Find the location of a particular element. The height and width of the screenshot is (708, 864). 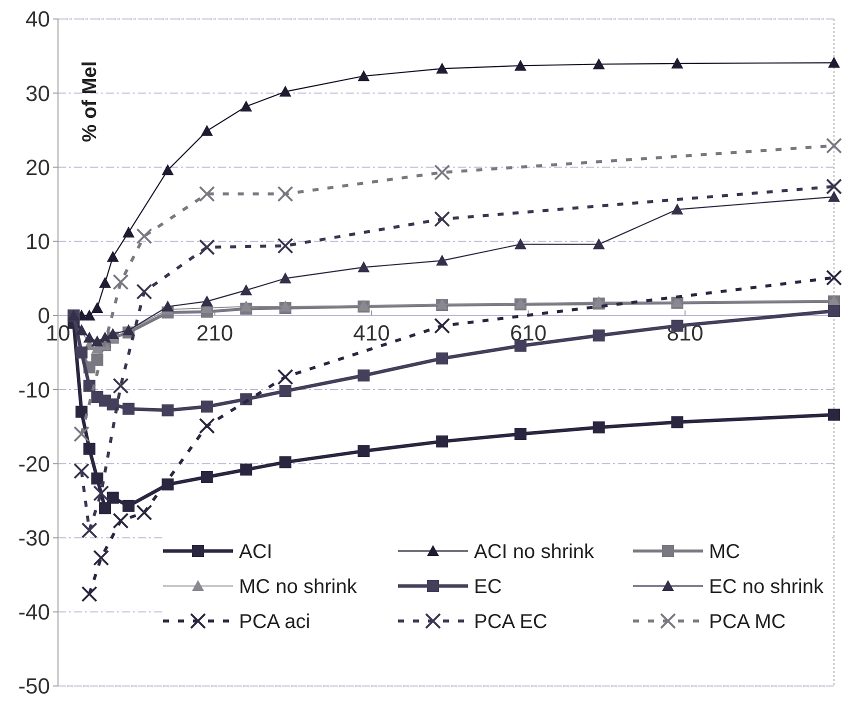

legend-label: PCA MC is located at coordinates (747, 622).